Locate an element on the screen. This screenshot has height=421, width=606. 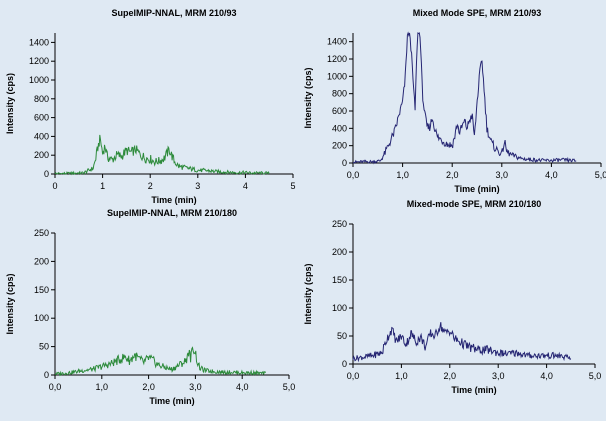
x-tick-label: 3 is located at coordinates (197, 186).